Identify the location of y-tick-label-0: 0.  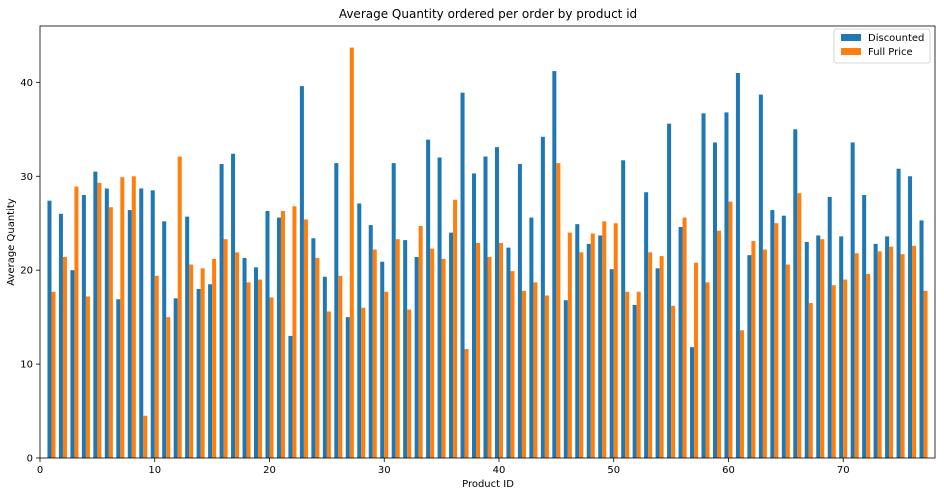
(30, 459).